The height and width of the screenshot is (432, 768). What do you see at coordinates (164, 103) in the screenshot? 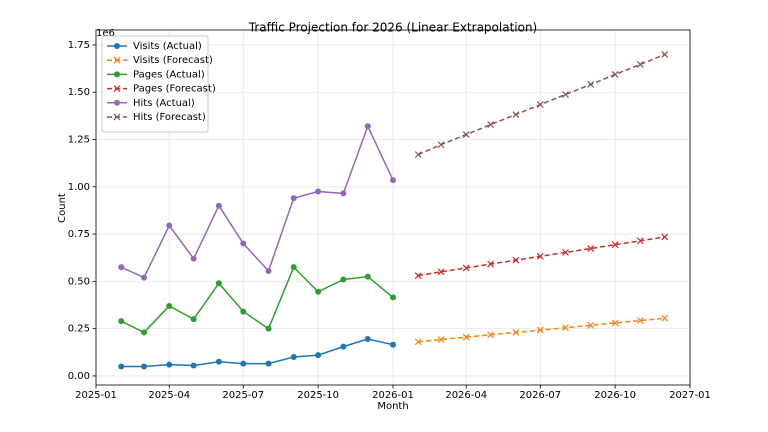
I see `legend-label: Hits (Actual)` at bounding box center [164, 103].